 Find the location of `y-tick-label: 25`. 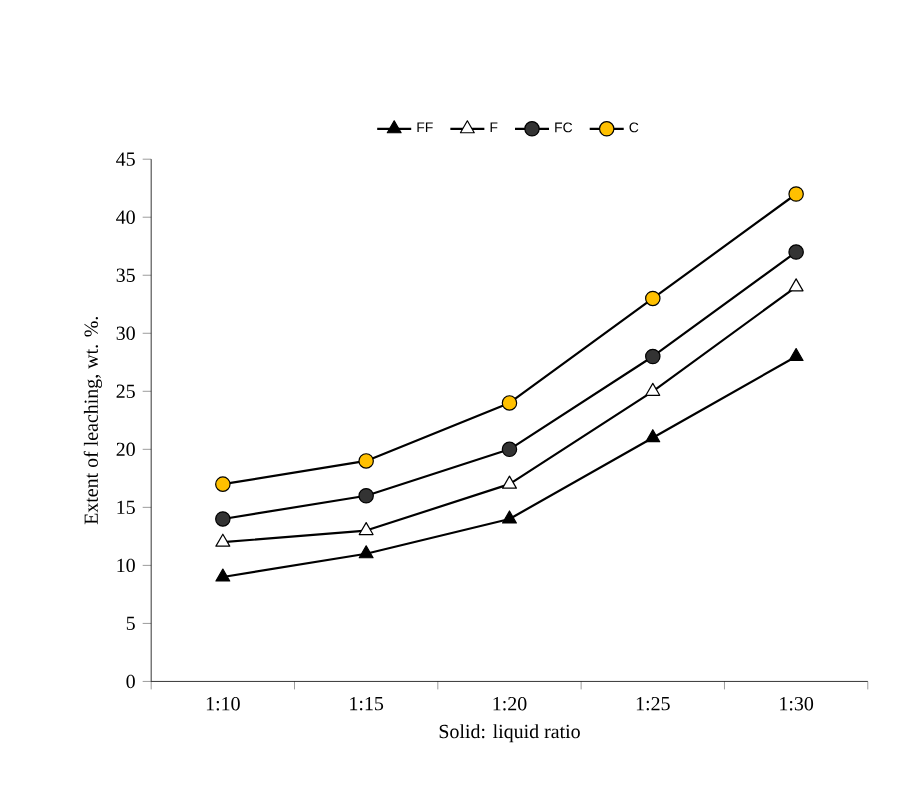

y-tick-label: 25 is located at coordinates (125, 391).